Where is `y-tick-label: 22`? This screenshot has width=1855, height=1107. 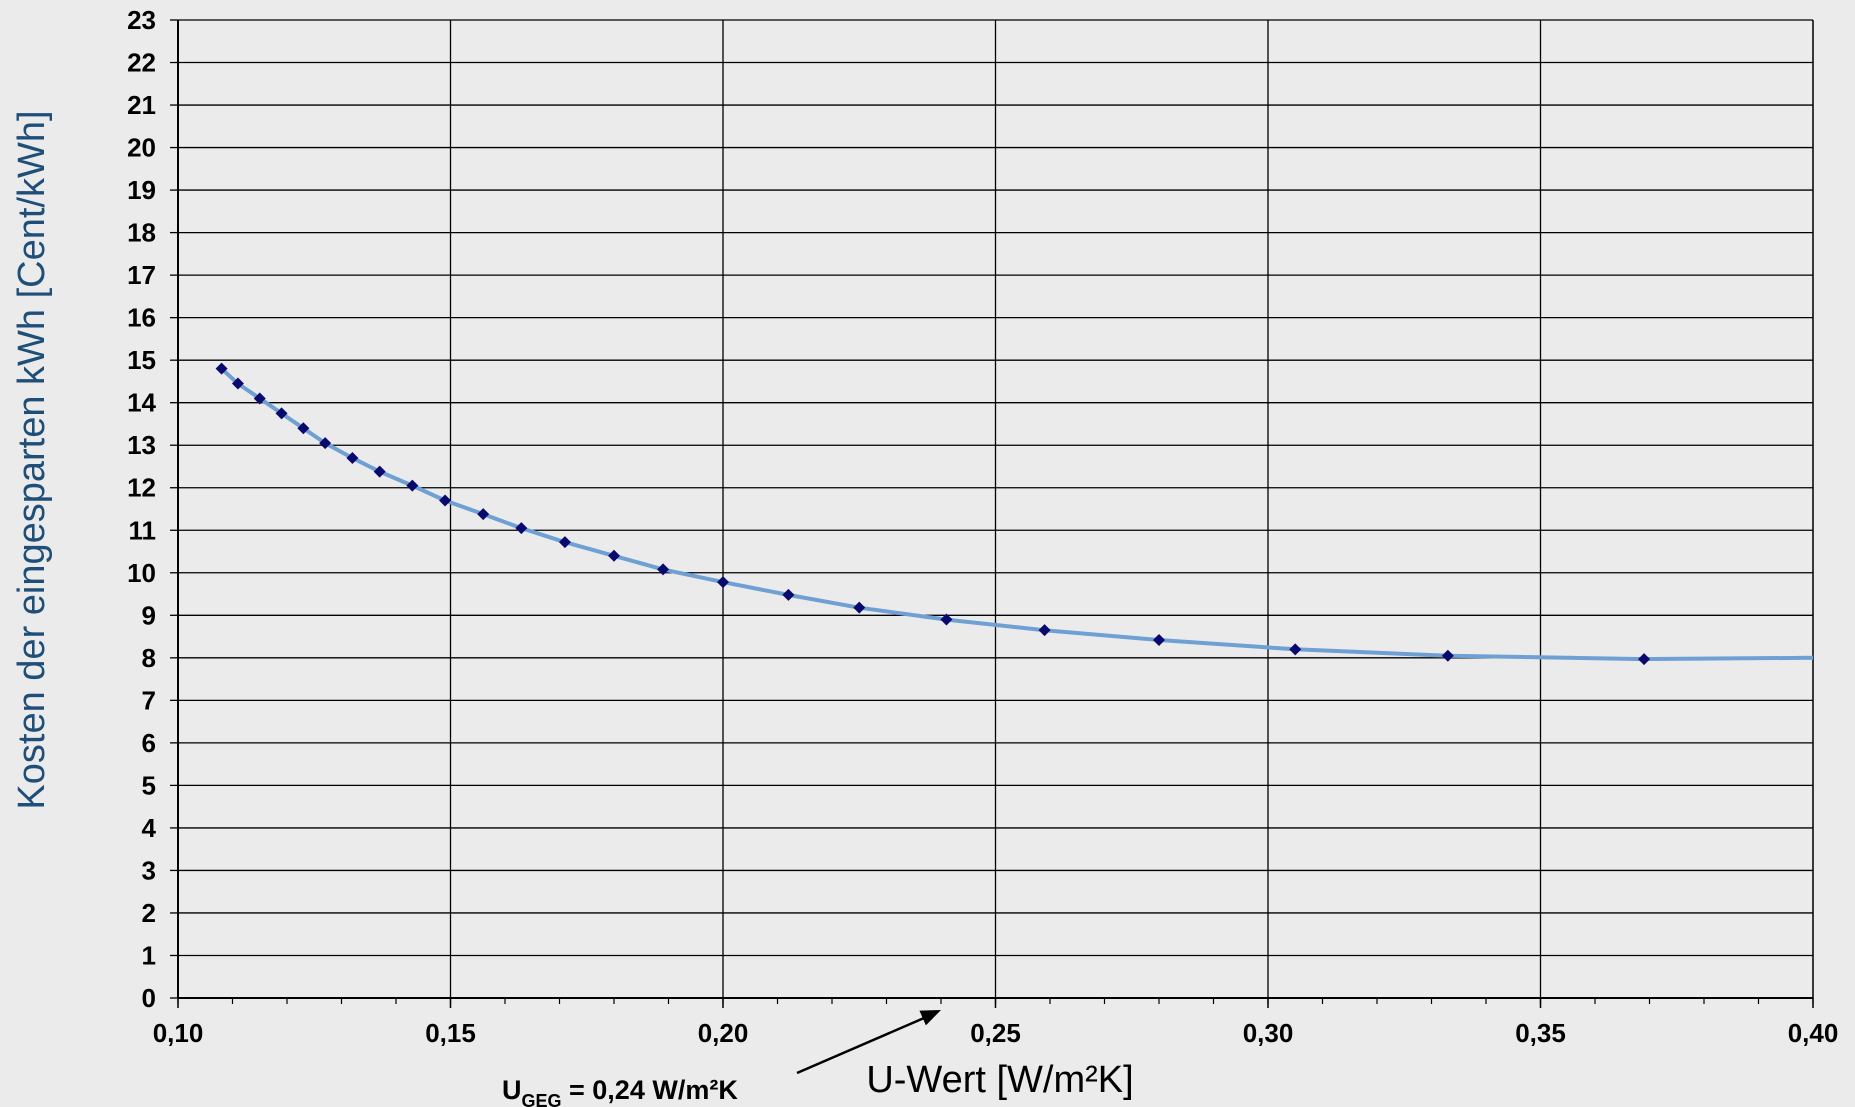 y-tick-label: 22 is located at coordinates (141, 63).